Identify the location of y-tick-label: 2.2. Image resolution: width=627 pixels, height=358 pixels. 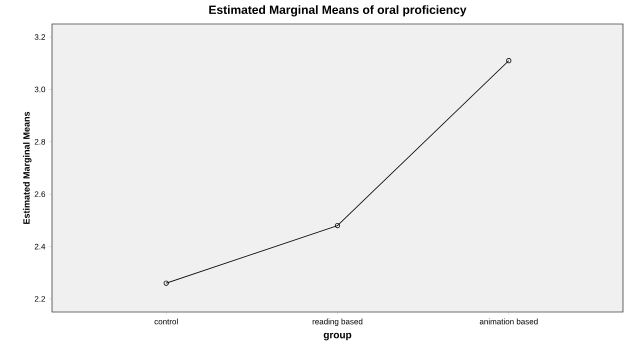
(40, 299).